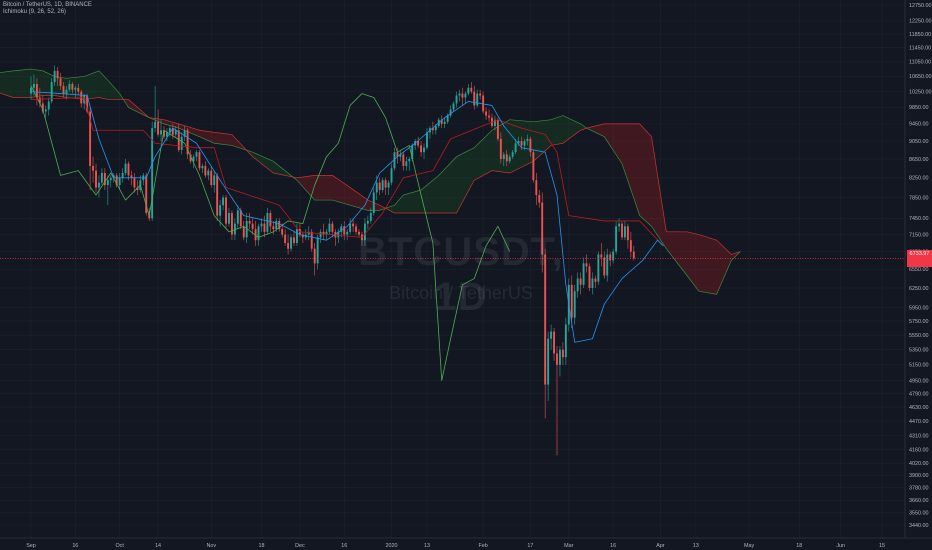 The width and height of the screenshot is (932, 550). Describe the element at coordinates (919, 394) in the screenshot. I see `price-tick-label: 4790.00` at that location.